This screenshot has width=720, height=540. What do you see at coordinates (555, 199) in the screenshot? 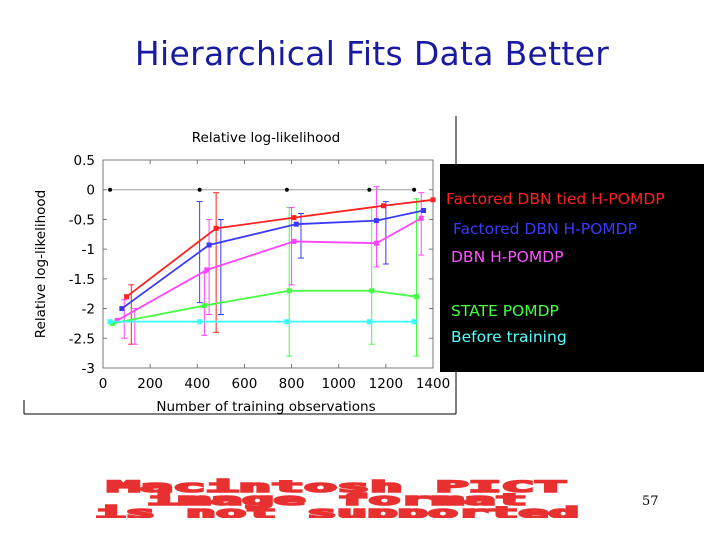
I see `legend-entry: Factored DBN tied H-POMDP` at bounding box center [555, 199].